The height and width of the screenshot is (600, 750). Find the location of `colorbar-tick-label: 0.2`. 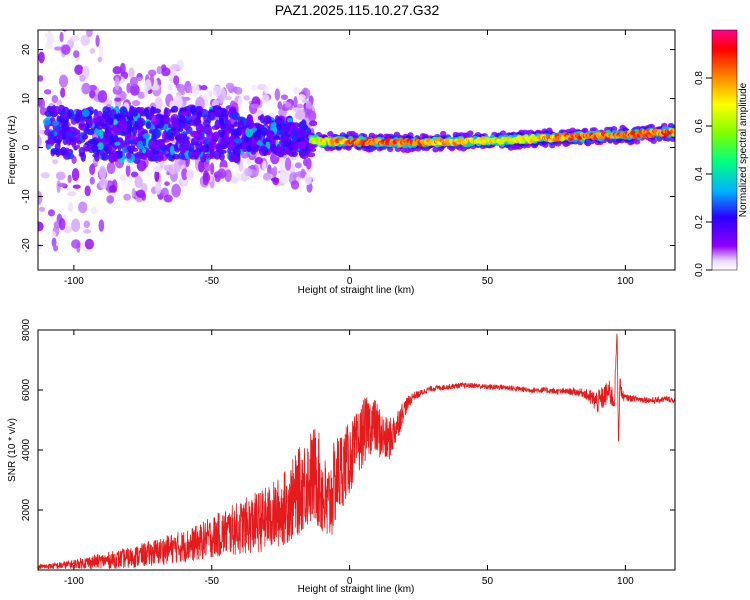

colorbar-tick-label: 0.2 is located at coordinates (699, 222).